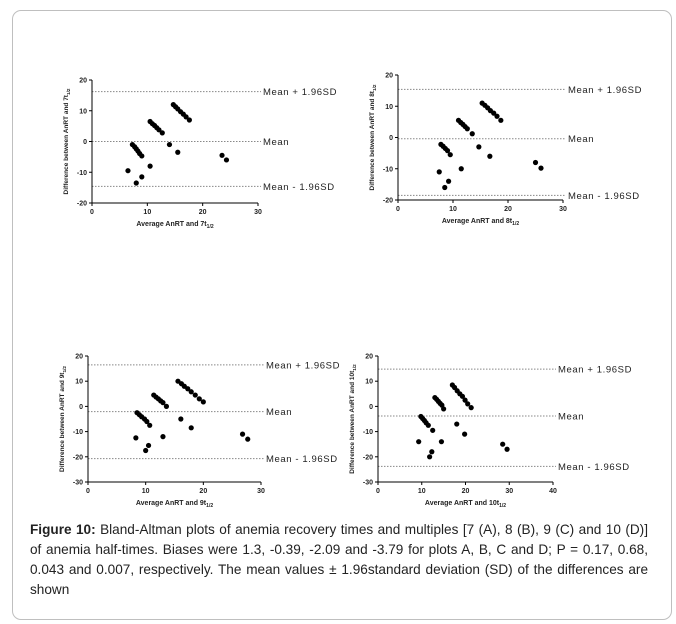  What do you see at coordinates (261, 491) in the screenshot?
I see `x-tick-label: 30` at bounding box center [261, 491].